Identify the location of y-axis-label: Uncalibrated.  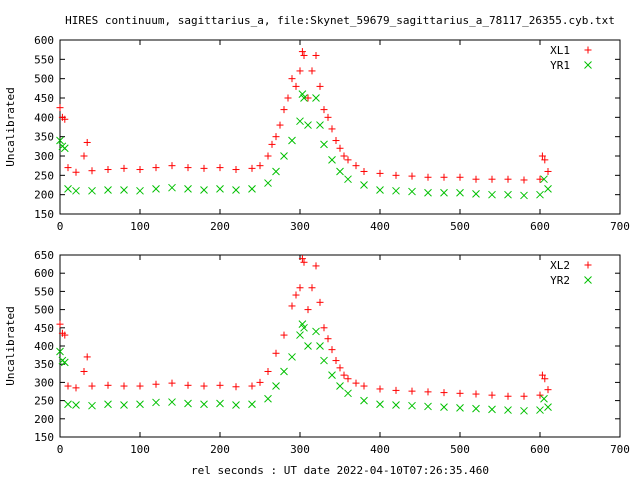
(10, 345).